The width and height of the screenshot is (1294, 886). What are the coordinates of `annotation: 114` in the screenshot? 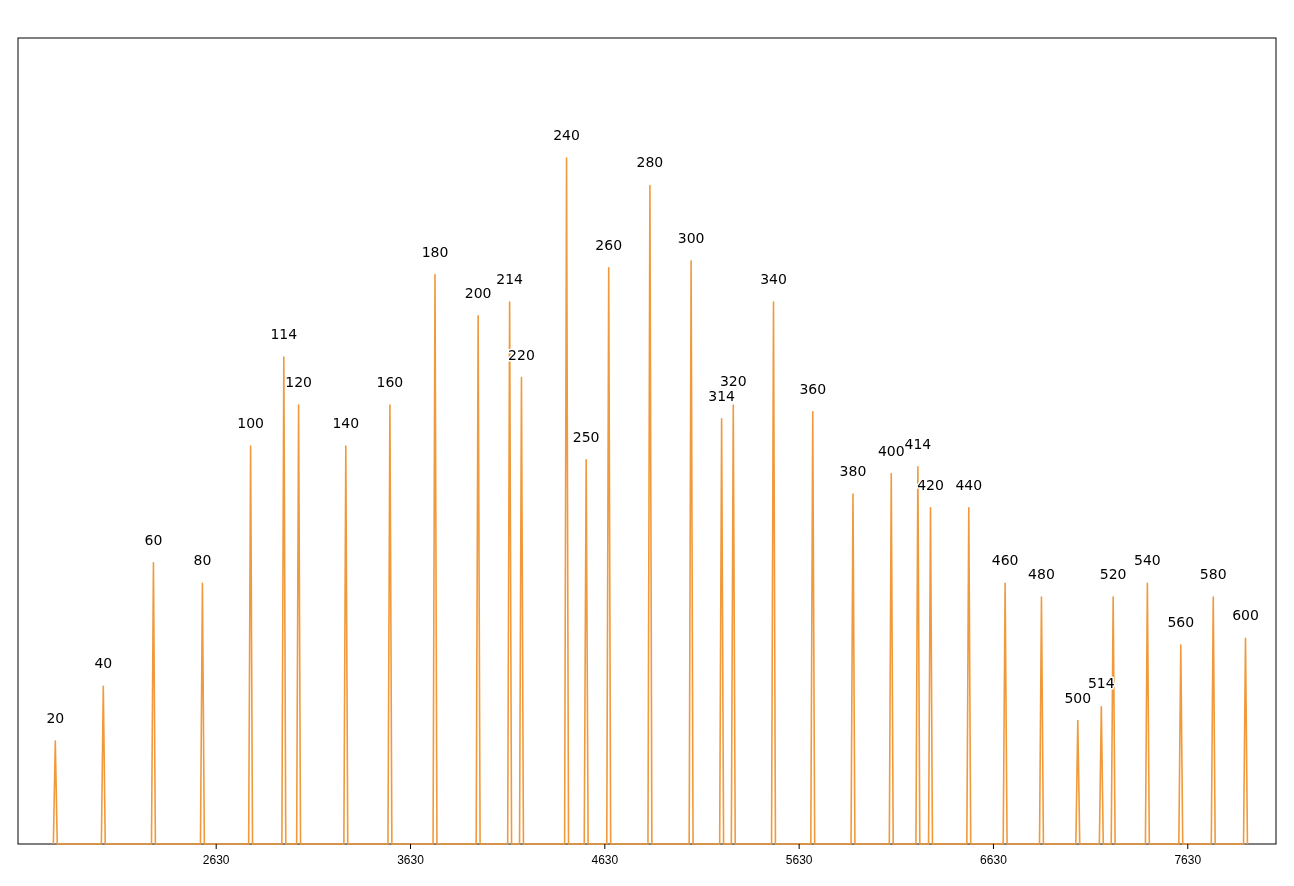 It's located at (284, 333).